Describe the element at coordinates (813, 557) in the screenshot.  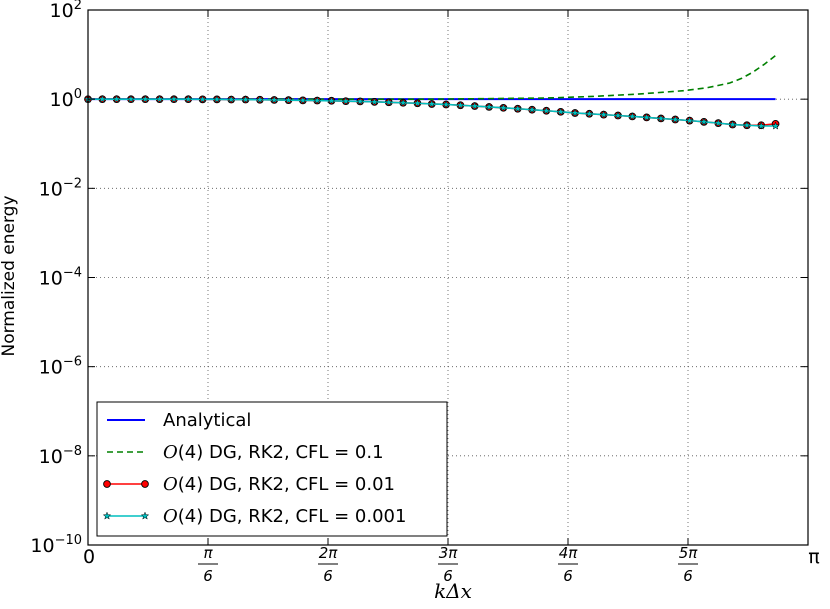
I see `x-tick-label: π` at that location.